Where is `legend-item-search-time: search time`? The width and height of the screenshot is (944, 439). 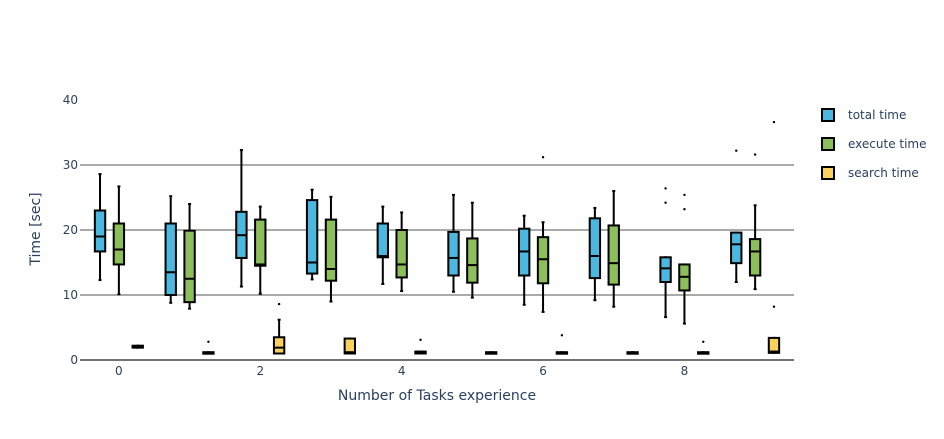
legend-item-search-time: search time is located at coordinates (870, 173).